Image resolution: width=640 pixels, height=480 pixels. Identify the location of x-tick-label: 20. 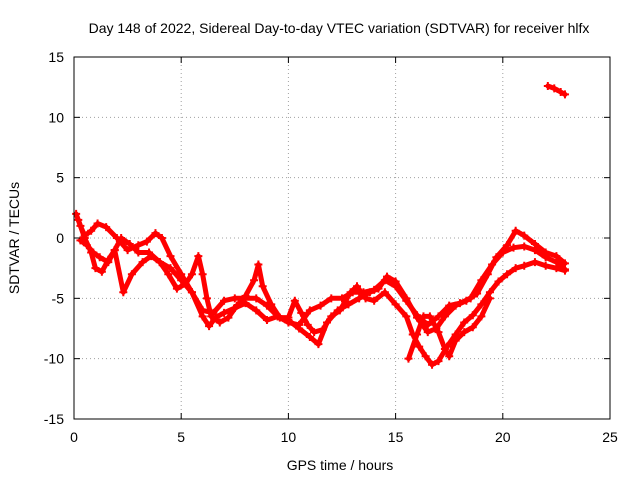
(503, 437).